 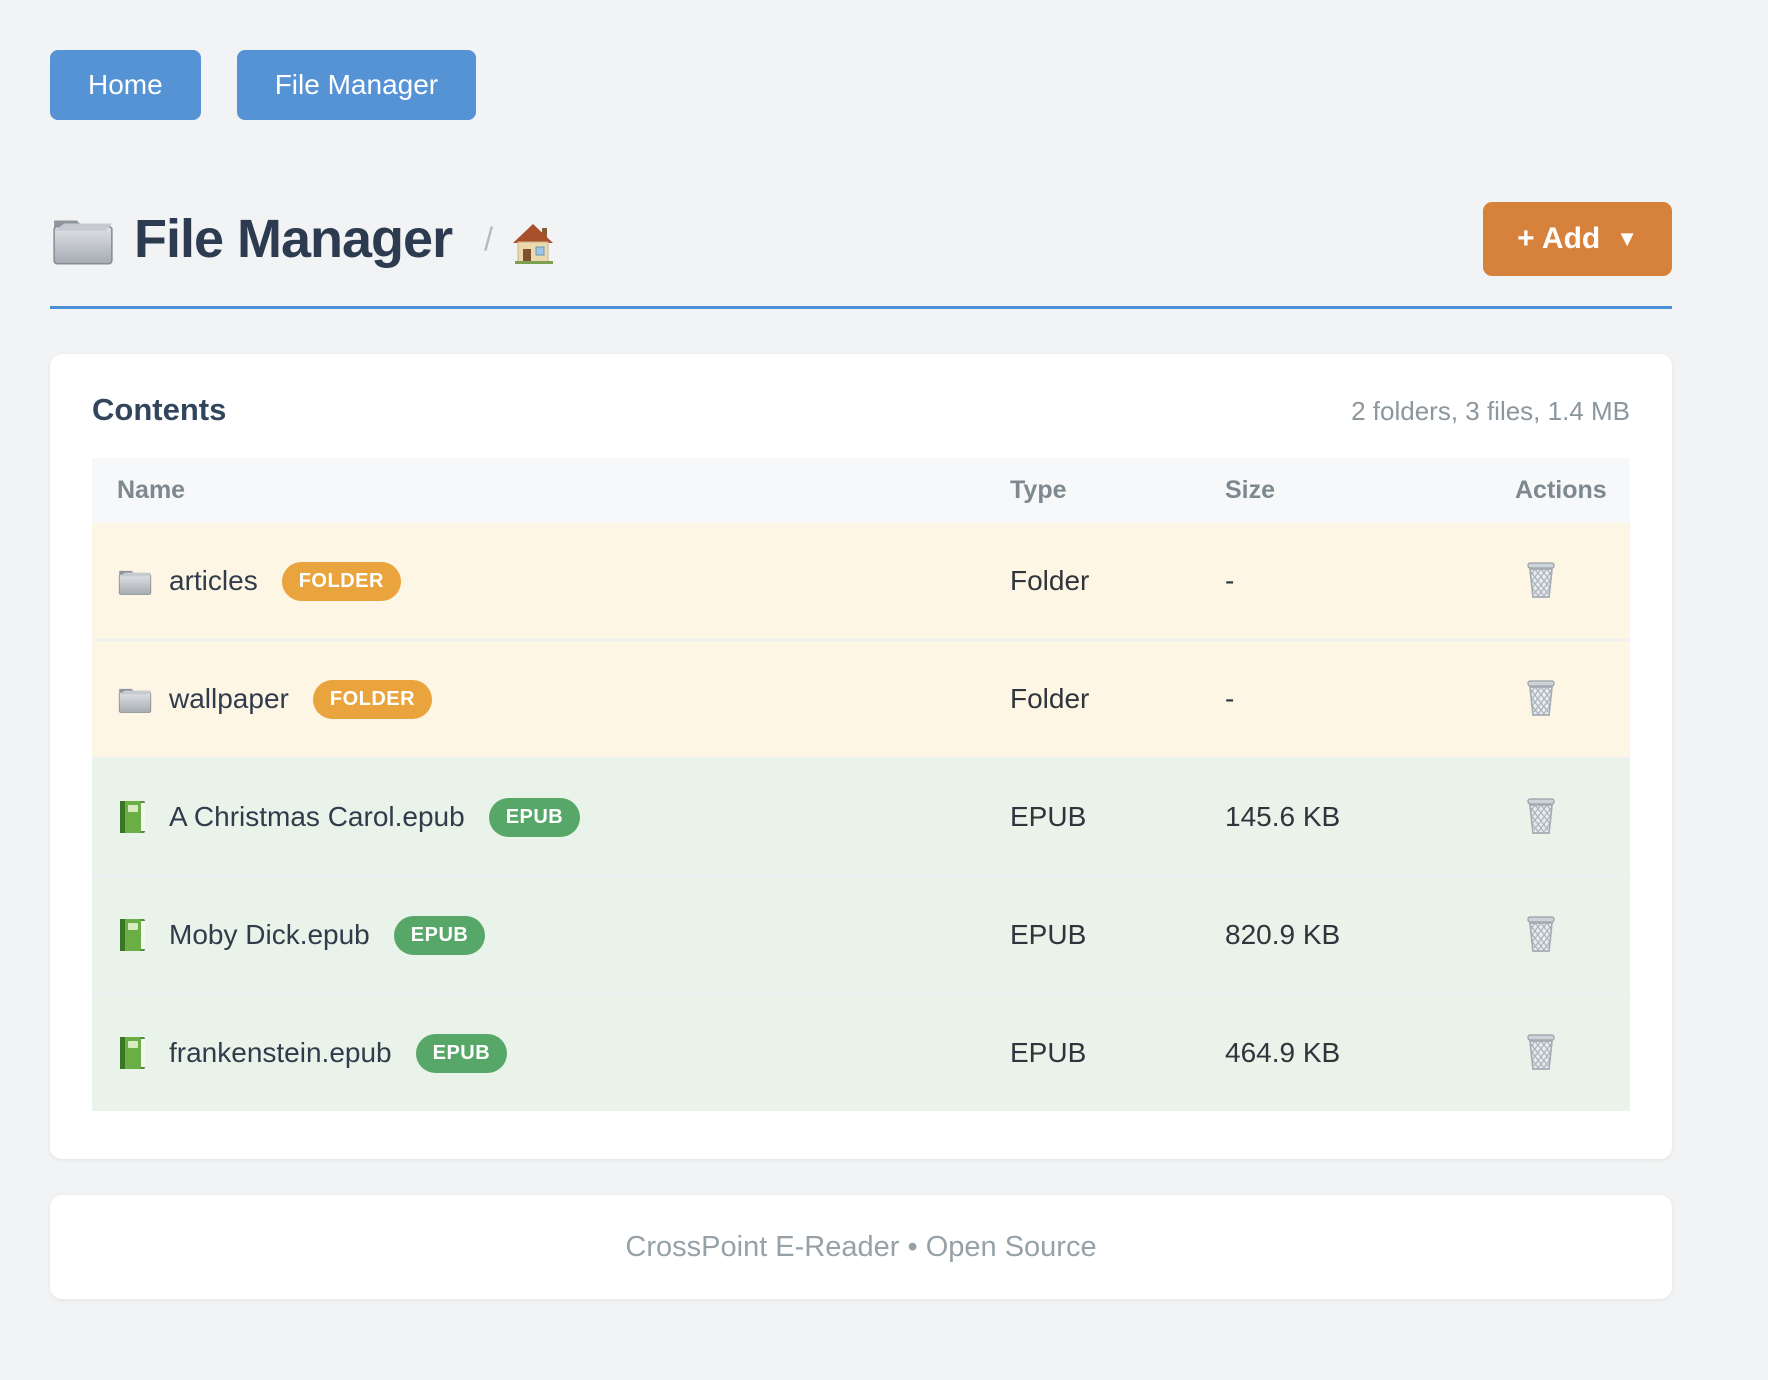 What do you see at coordinates (1345, 816) in the screenshot?
I see `file-size: 145.6 KB` at bounding box center [1345, 816].